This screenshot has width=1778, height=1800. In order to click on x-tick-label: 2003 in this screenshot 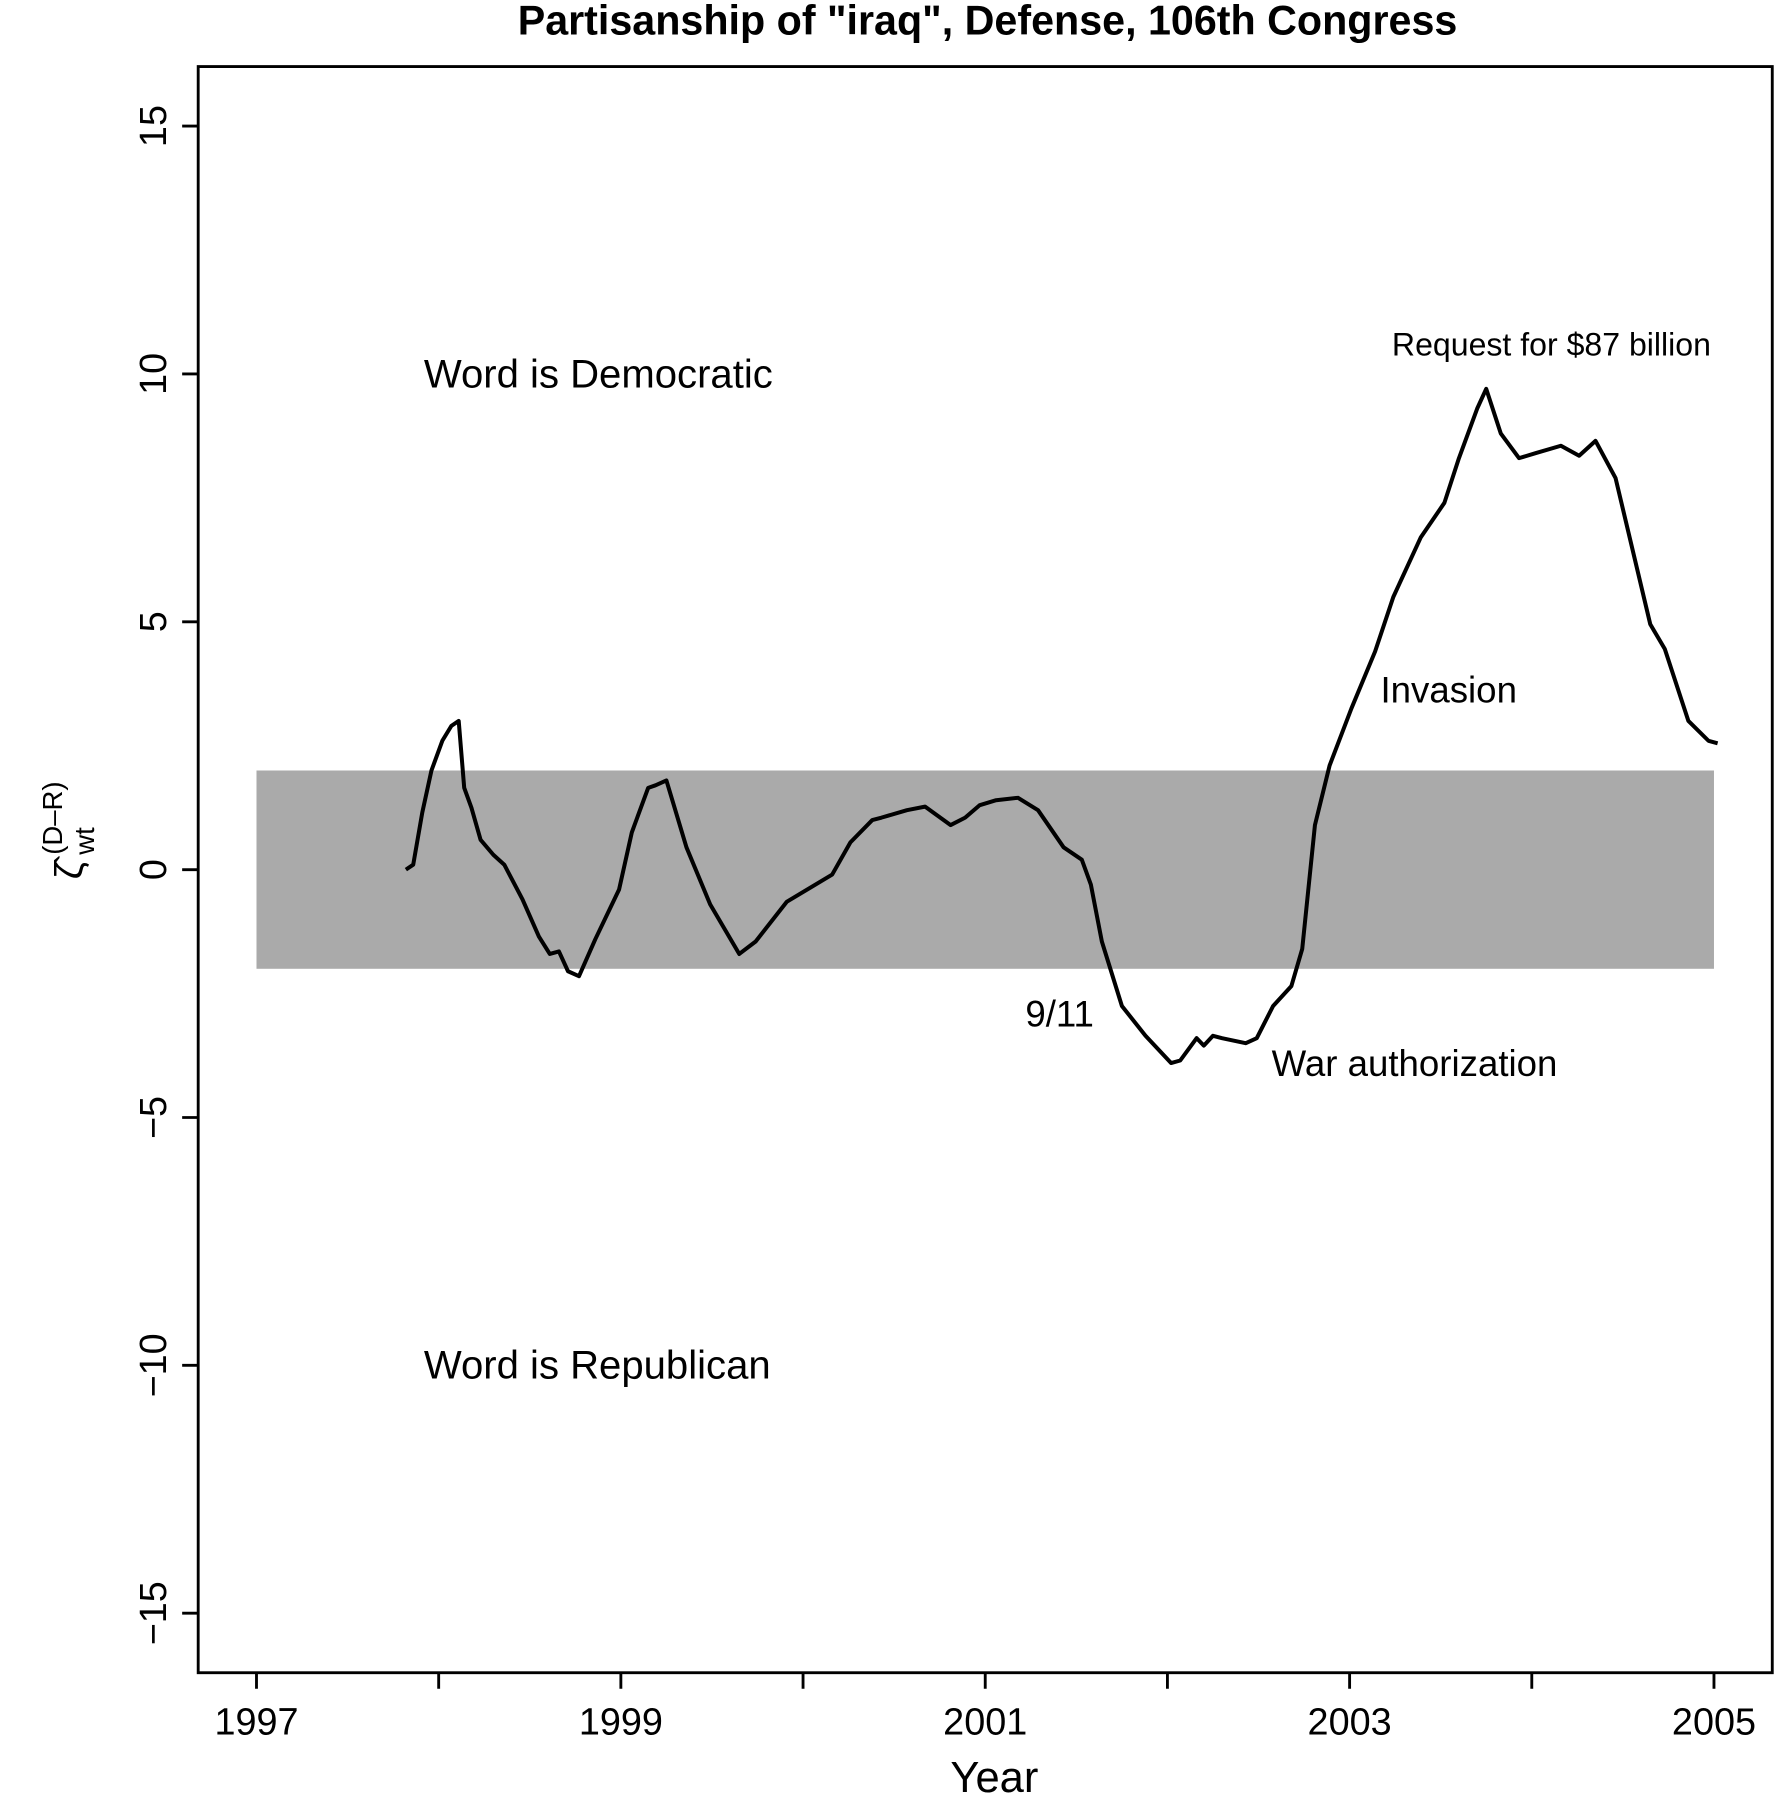, I will do `click(1350, 1723)`.